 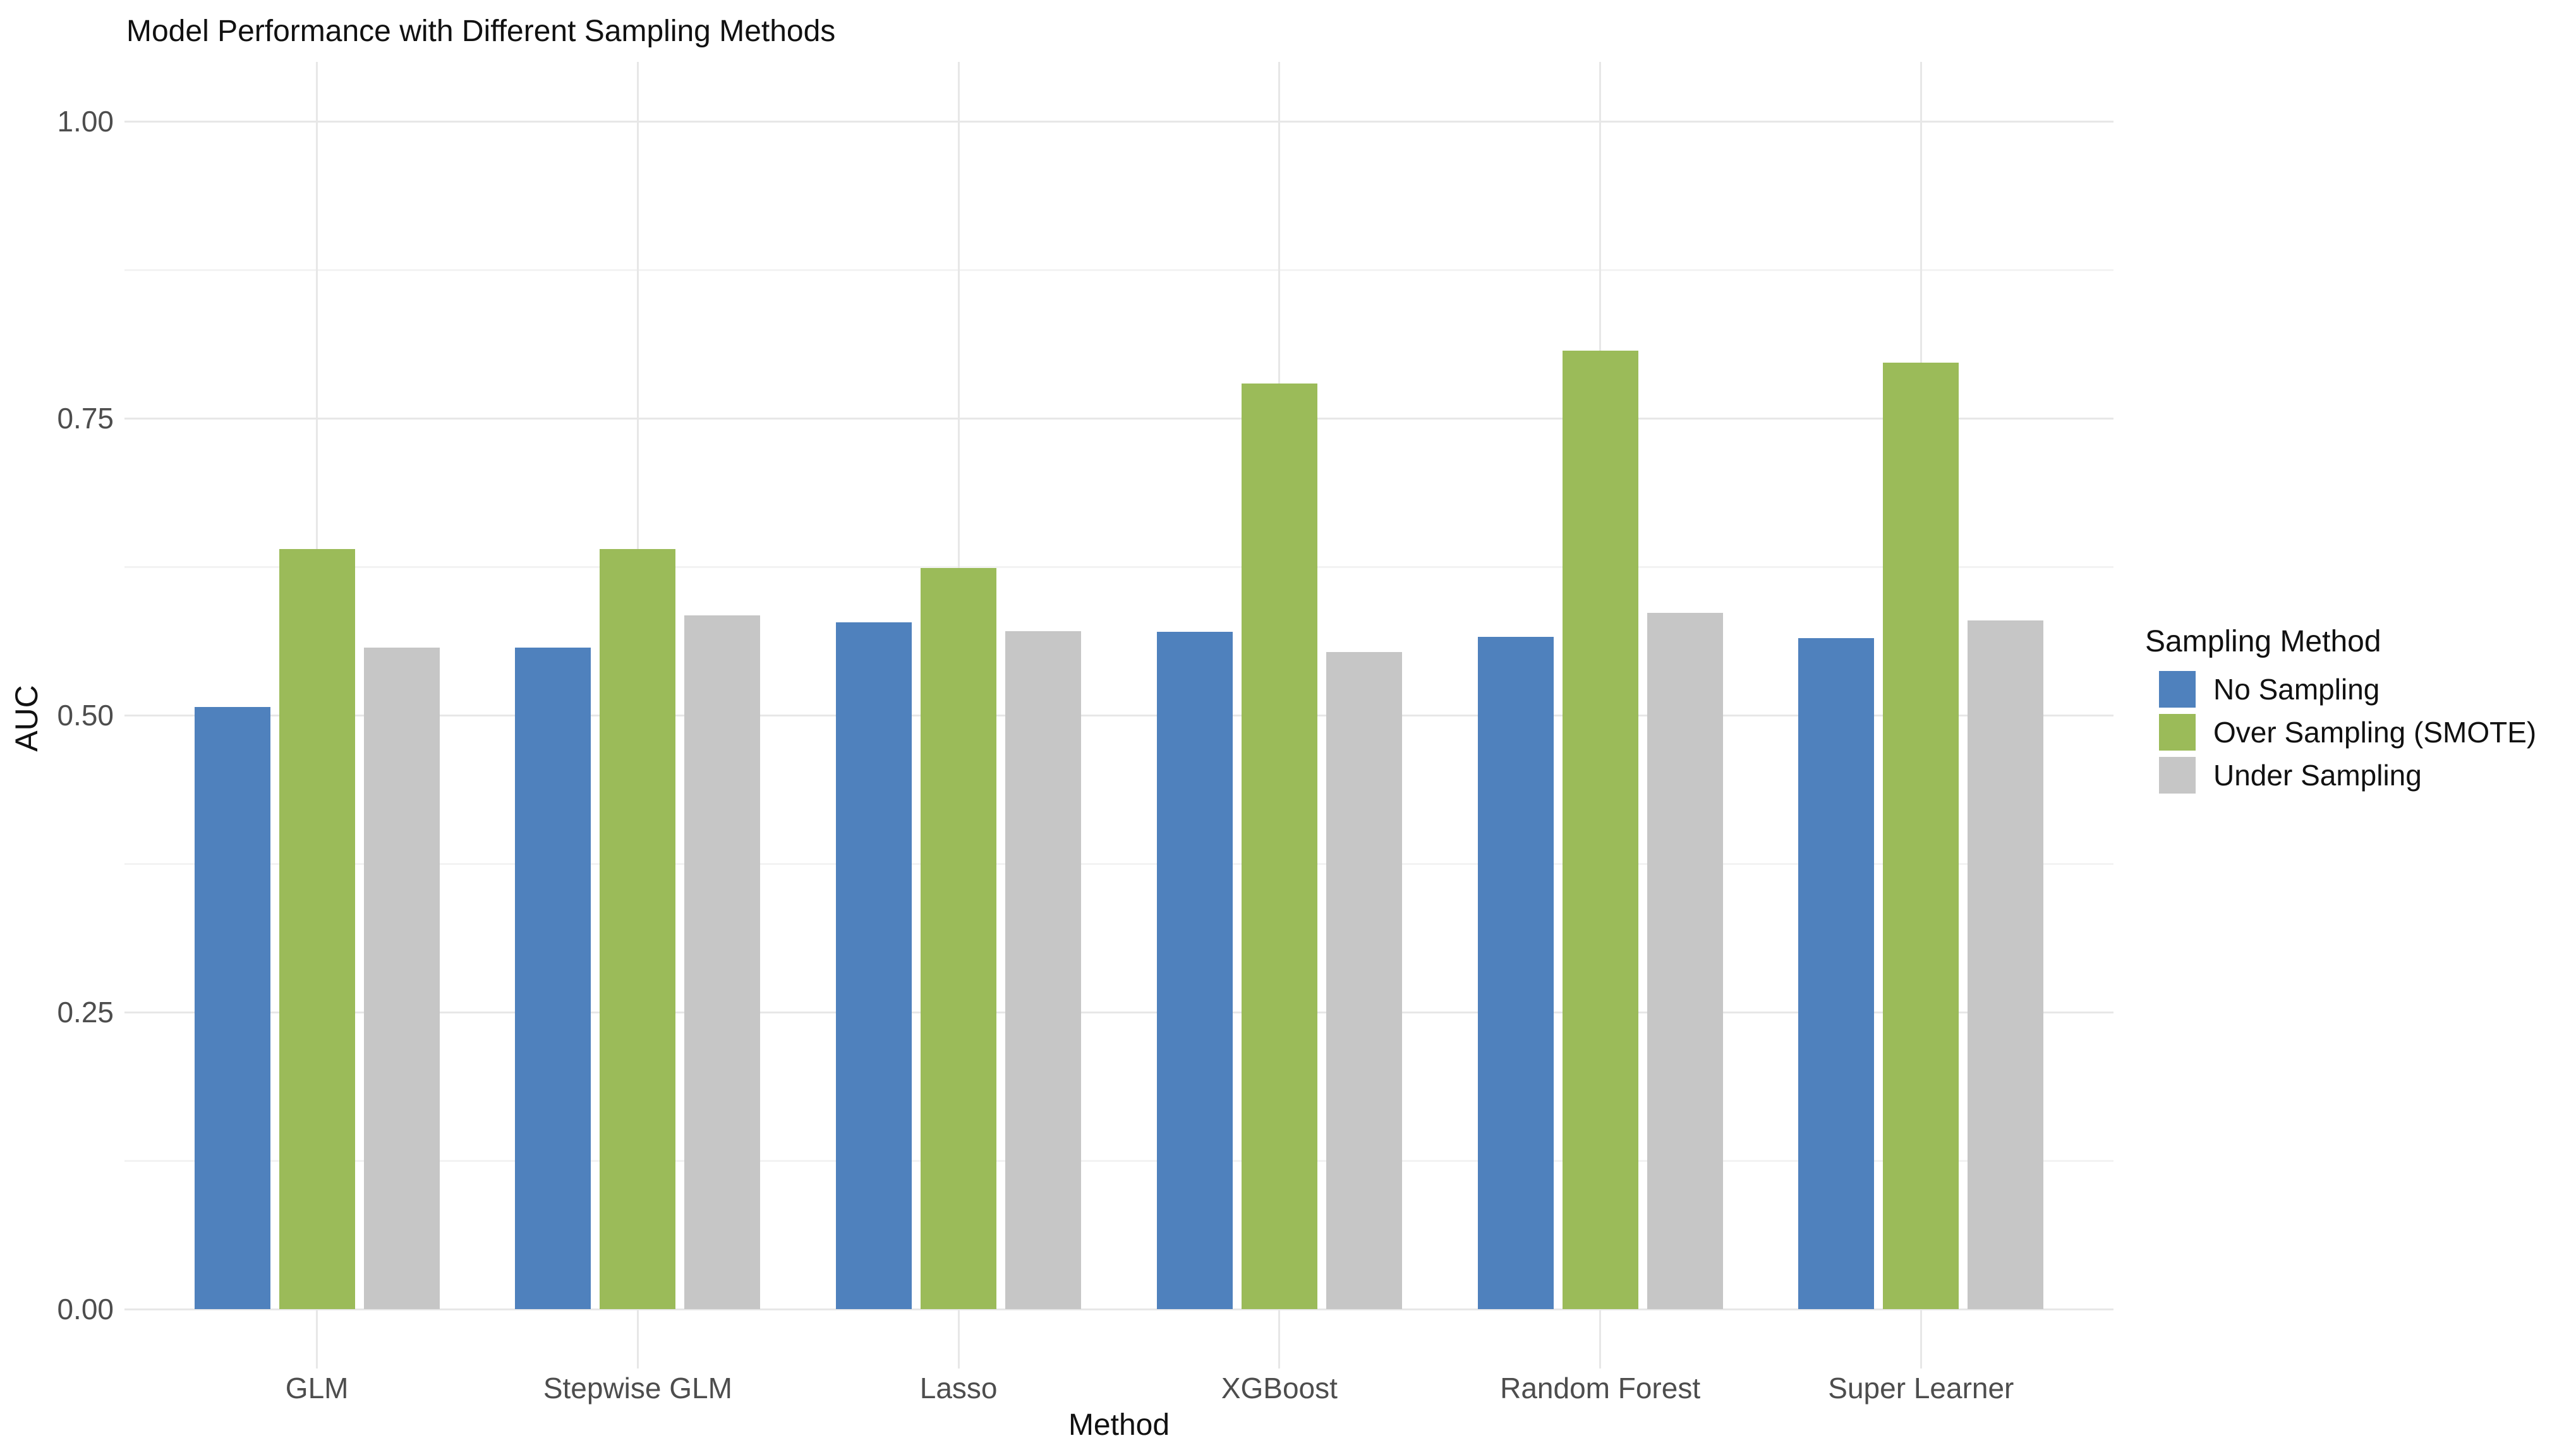 What do you see at coordinates (85, 1310) in the screenshot?
I see `y-tick-label: 0.00` at bounding box center [85, 1310].